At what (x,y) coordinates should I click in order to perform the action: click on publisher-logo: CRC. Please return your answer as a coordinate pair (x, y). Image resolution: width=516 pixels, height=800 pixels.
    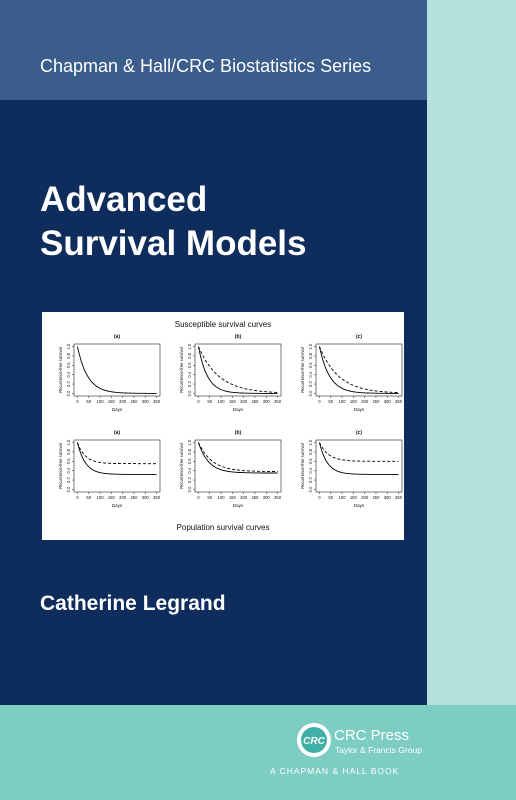
    Looking at the image, I should click on (314, 740).